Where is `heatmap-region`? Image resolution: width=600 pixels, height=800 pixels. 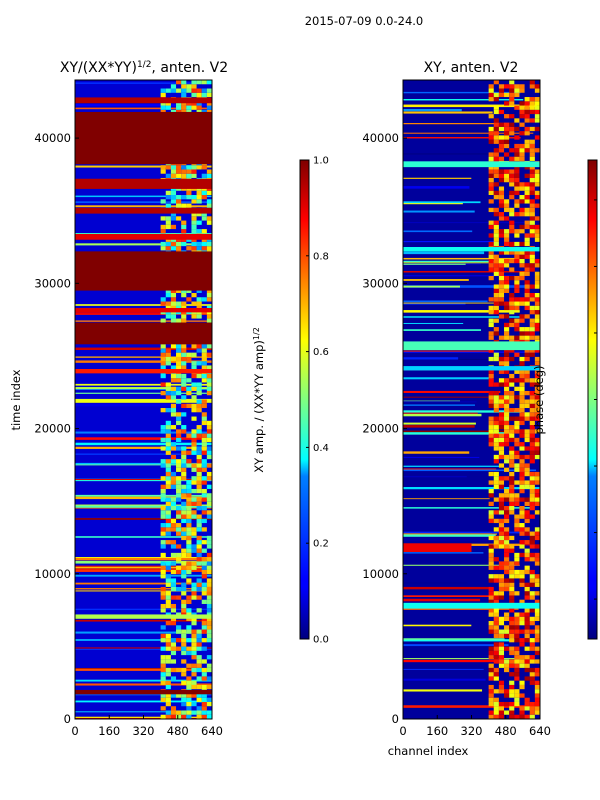
heatmap-region is located at coordinates (471, 346).